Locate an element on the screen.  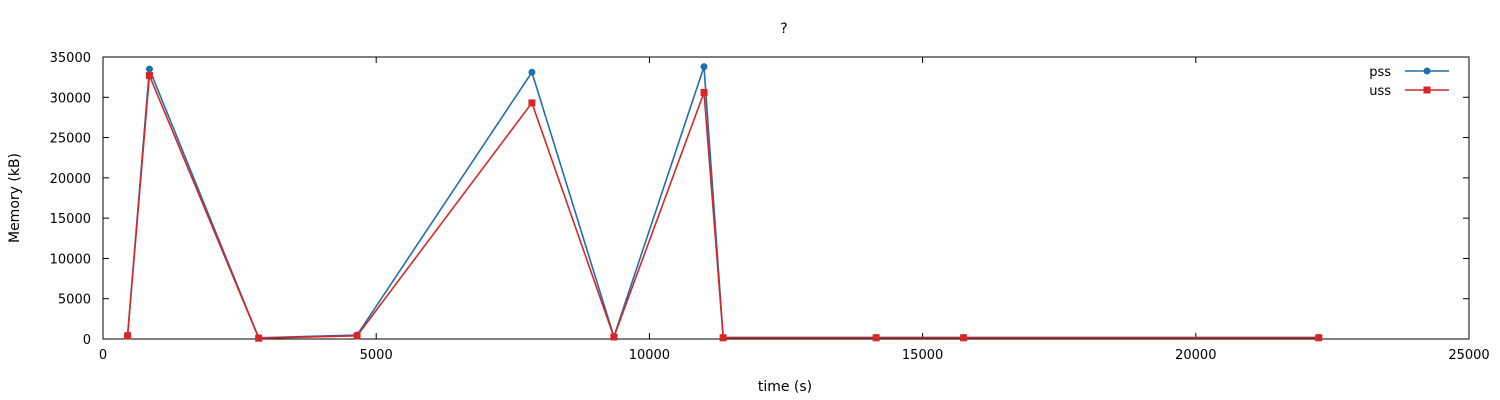
y-tick-label: 25000 is located at coordinates (70, 139).